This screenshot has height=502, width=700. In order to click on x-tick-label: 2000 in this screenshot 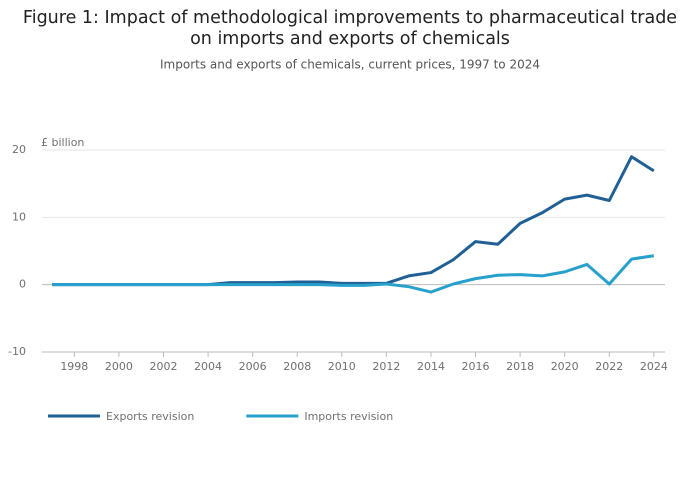, I will do `click(119, 366)`.